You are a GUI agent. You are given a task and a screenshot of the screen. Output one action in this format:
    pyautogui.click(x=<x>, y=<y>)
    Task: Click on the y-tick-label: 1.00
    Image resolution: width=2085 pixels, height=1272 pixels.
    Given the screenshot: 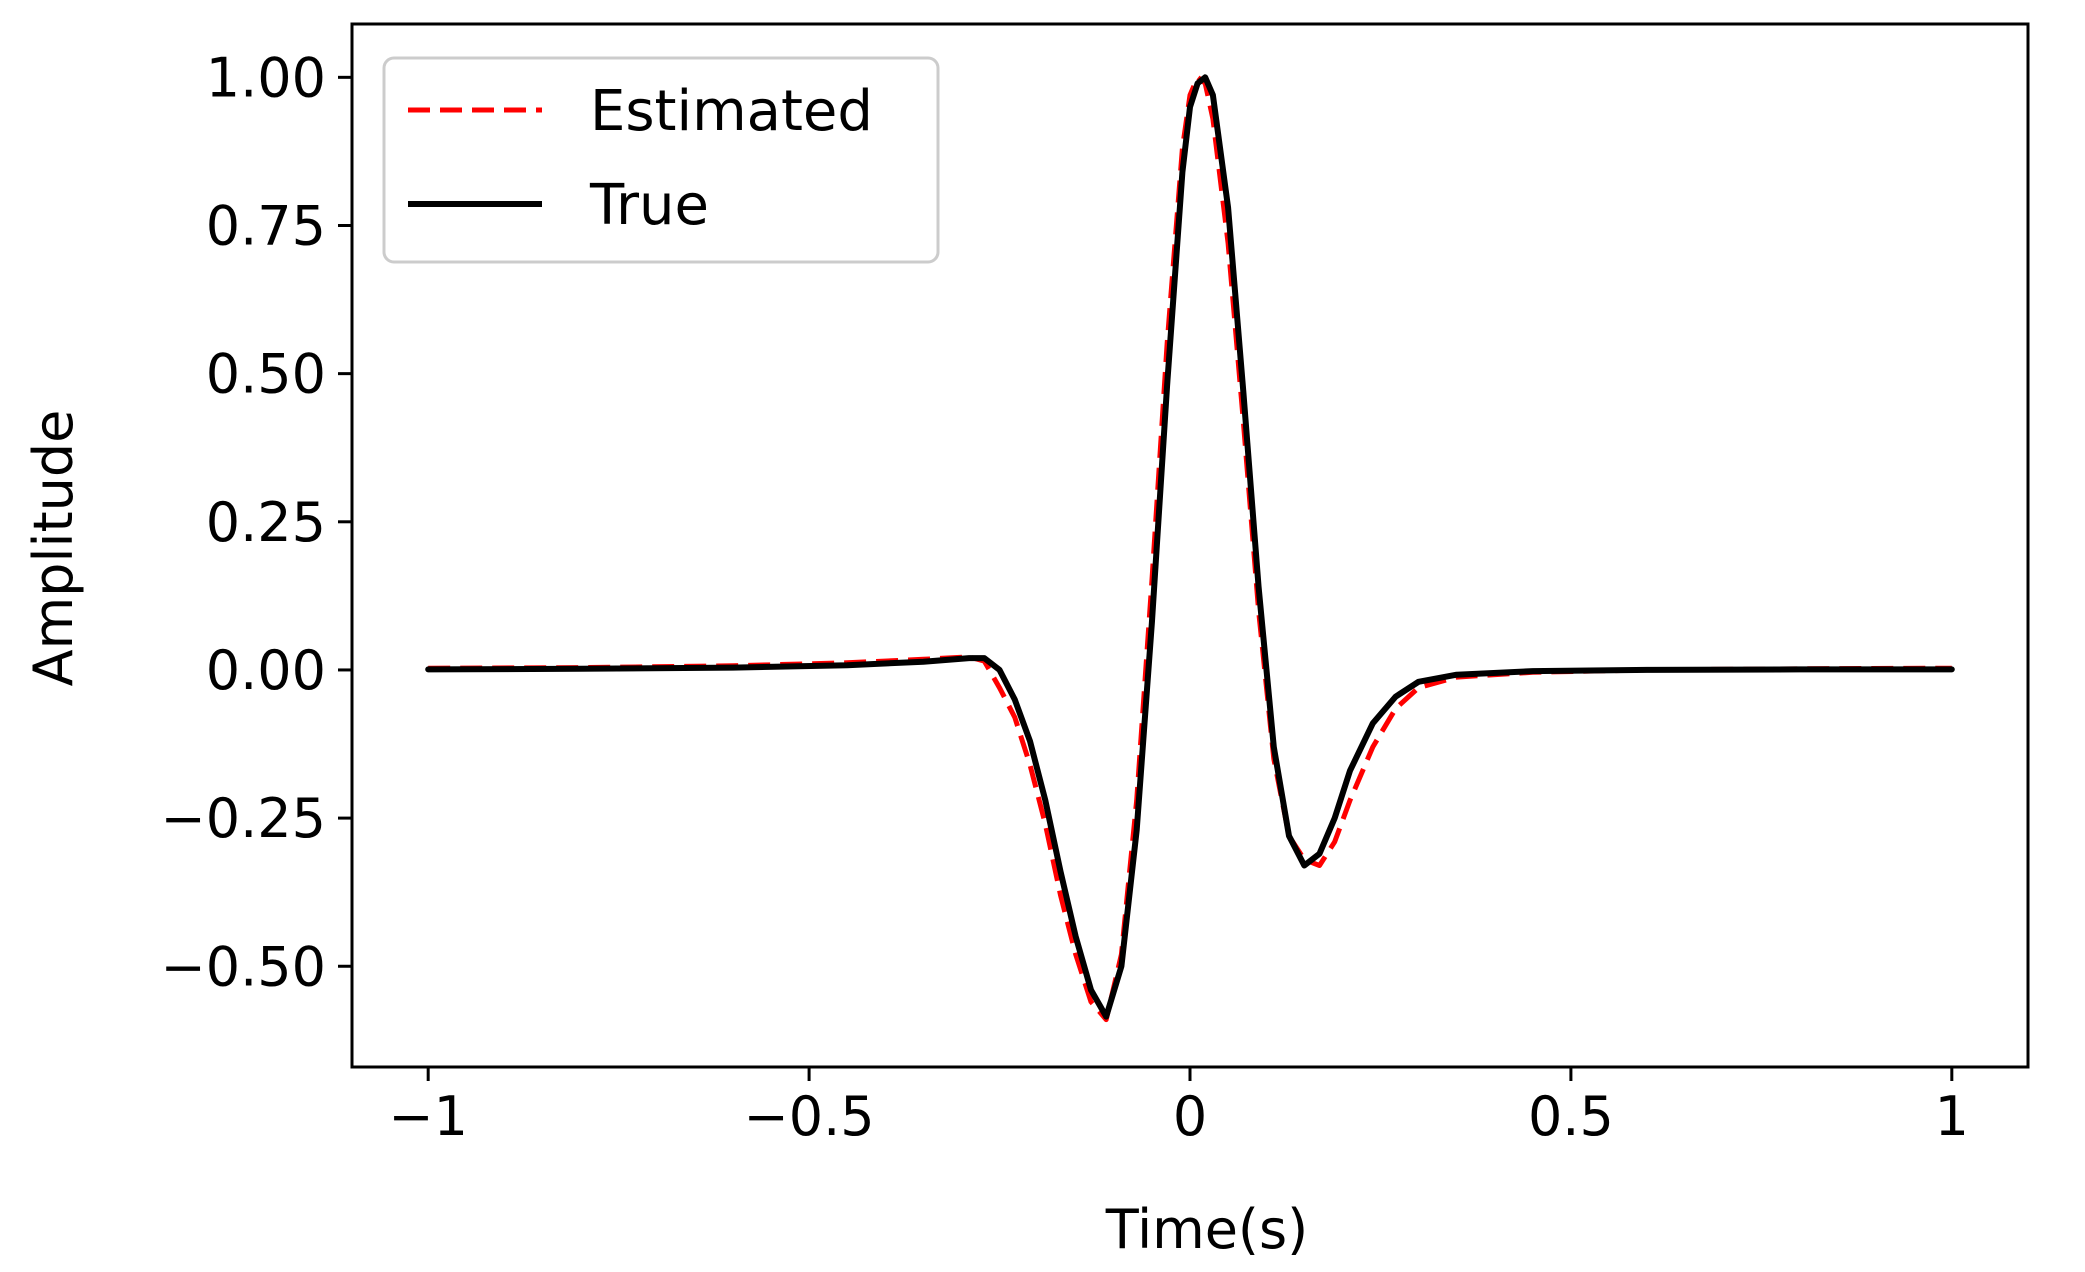 What is the action you would take?
    pyautogui.click(x=266, y=77)
    